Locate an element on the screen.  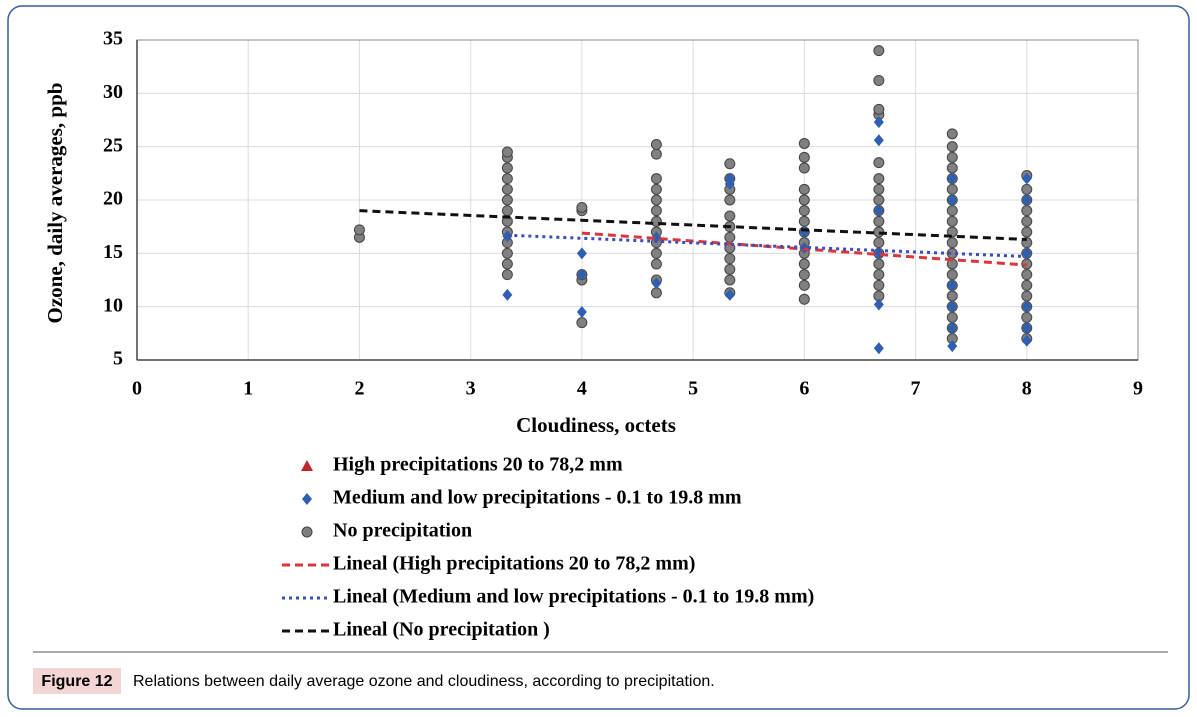
figure-label: Figure 12 is located at coordinates (76, 681).